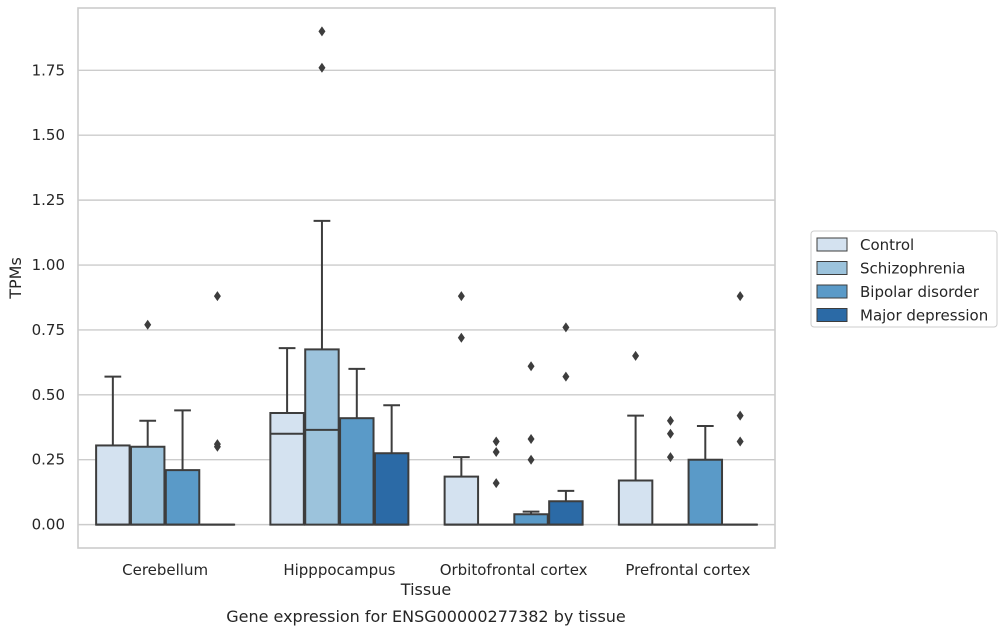 This screenshot has width=1007, height=634. I want to click on y-tick-label: 0.25, so click(48, 460).